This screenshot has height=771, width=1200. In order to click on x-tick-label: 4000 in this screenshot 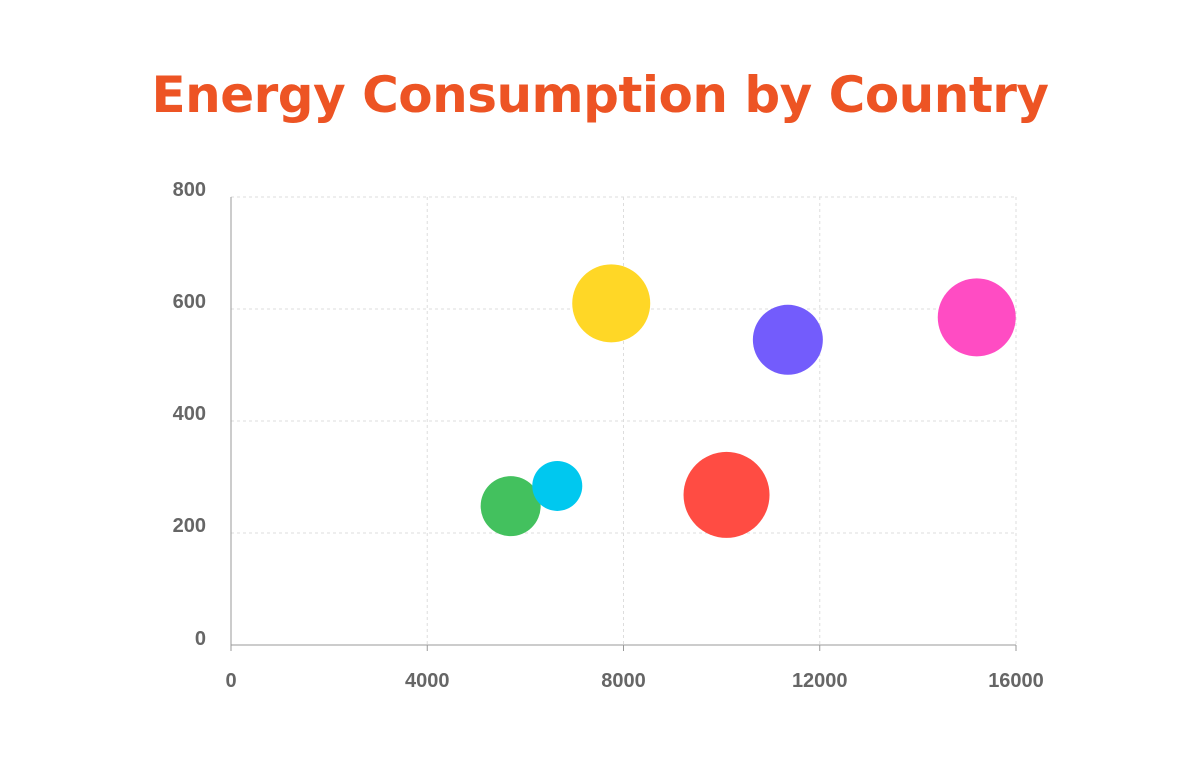, I will do `click(427, 681)`.